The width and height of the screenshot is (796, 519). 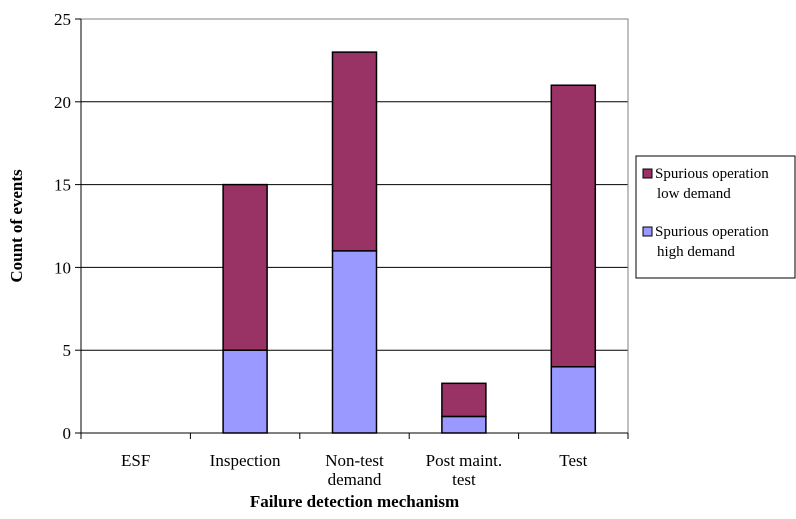 I want to click on x-category-label: test, so click(x=464, y=479).